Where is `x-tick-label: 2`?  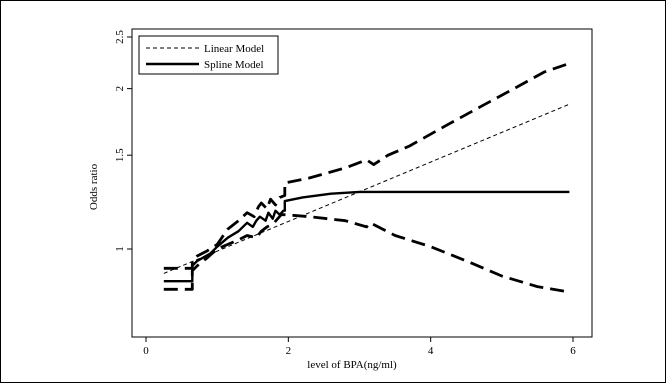
x-tick-label: 2 is located at coordinates (289, 351).